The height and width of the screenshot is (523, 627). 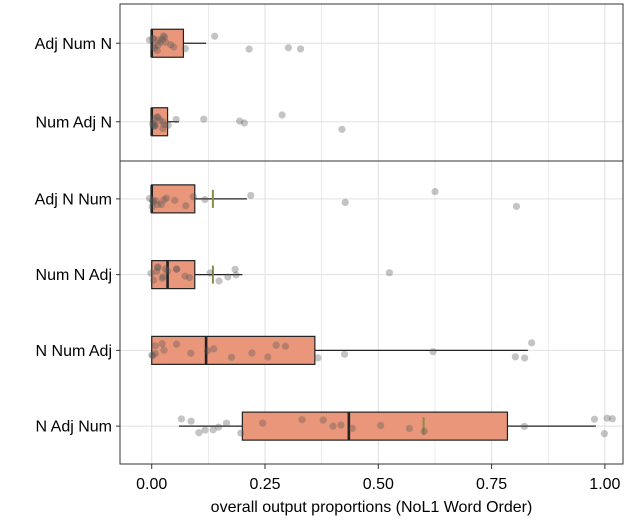 What do you see at coordinates (378, 484) in the screenshot?
I see `x-tick-label: 0.50` at bounding box center [378, 484].